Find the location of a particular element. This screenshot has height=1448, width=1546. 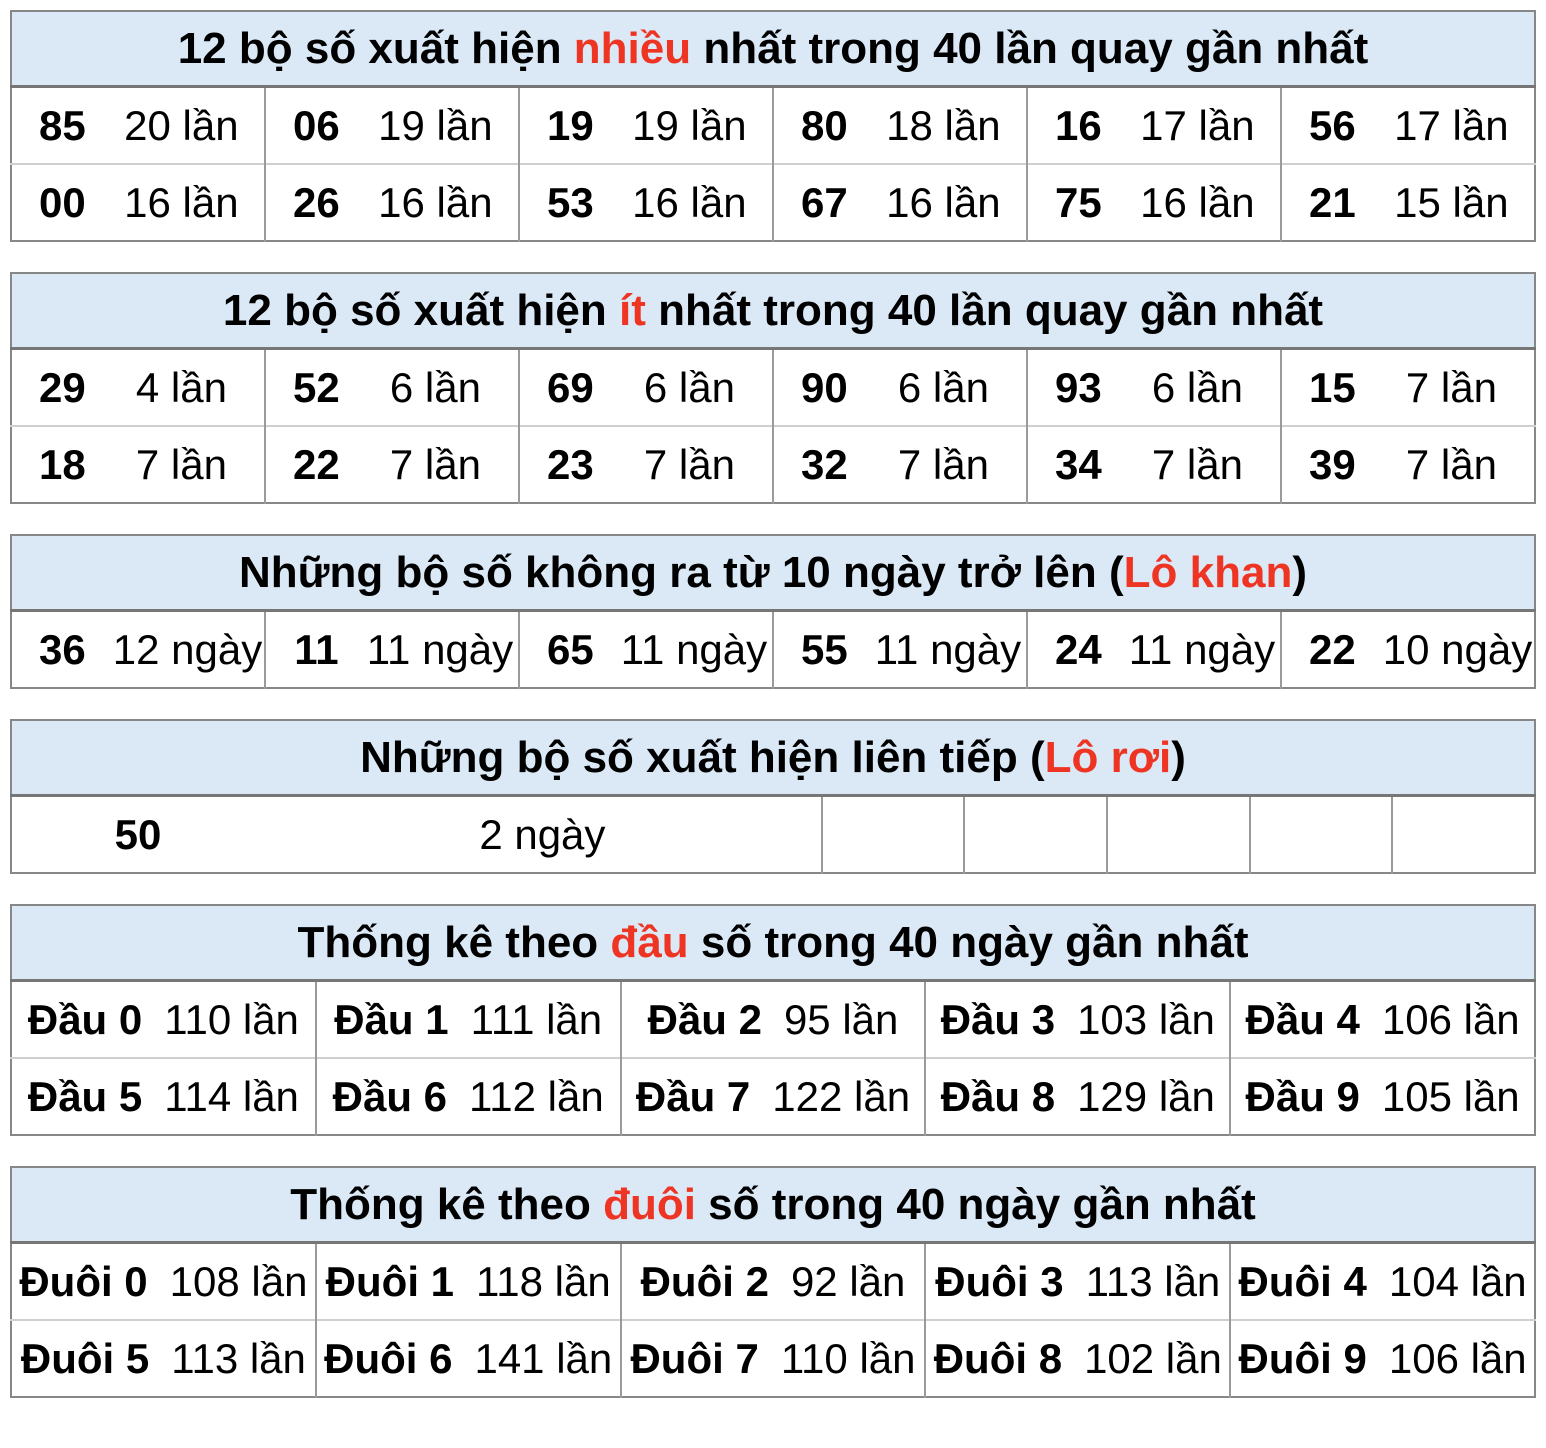

number-count-pair: 69 6 lần is located at coordinates (646, 387).